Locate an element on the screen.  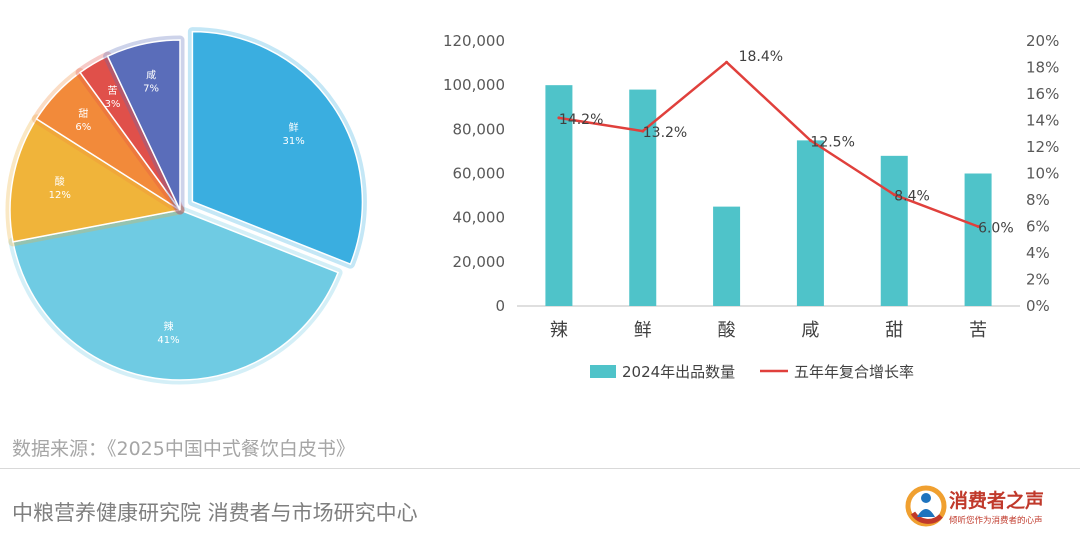
left-axis-tick-label: 120,000 is located at coordinates (474, 41).